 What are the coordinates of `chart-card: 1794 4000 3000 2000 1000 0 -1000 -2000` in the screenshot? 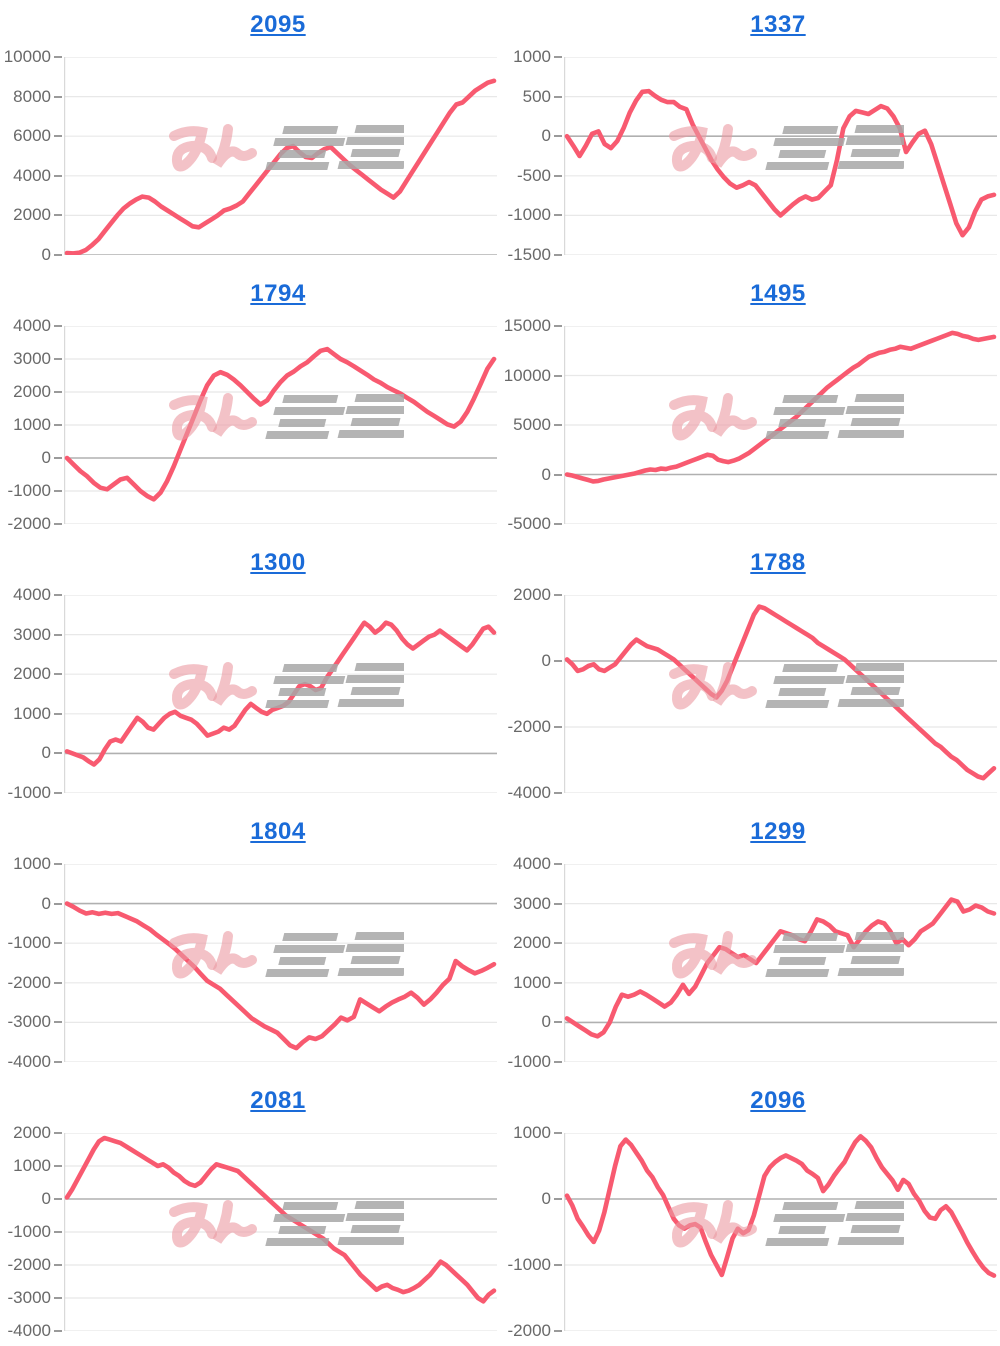 It's located at (250, 403).